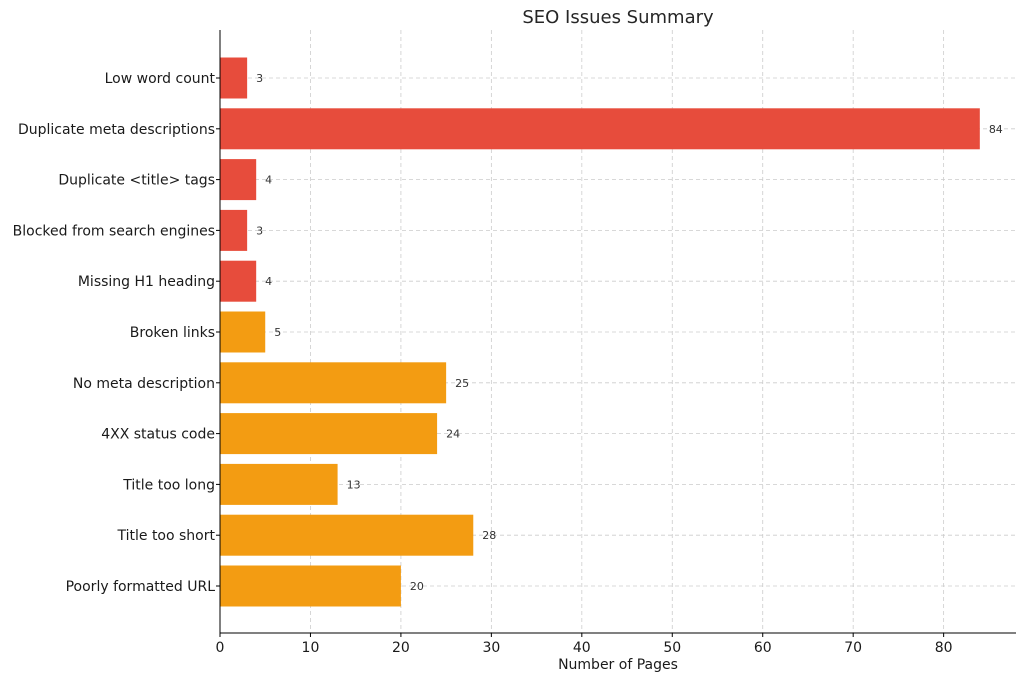  I want to click on category-label: No meta description, so click(144, 384).